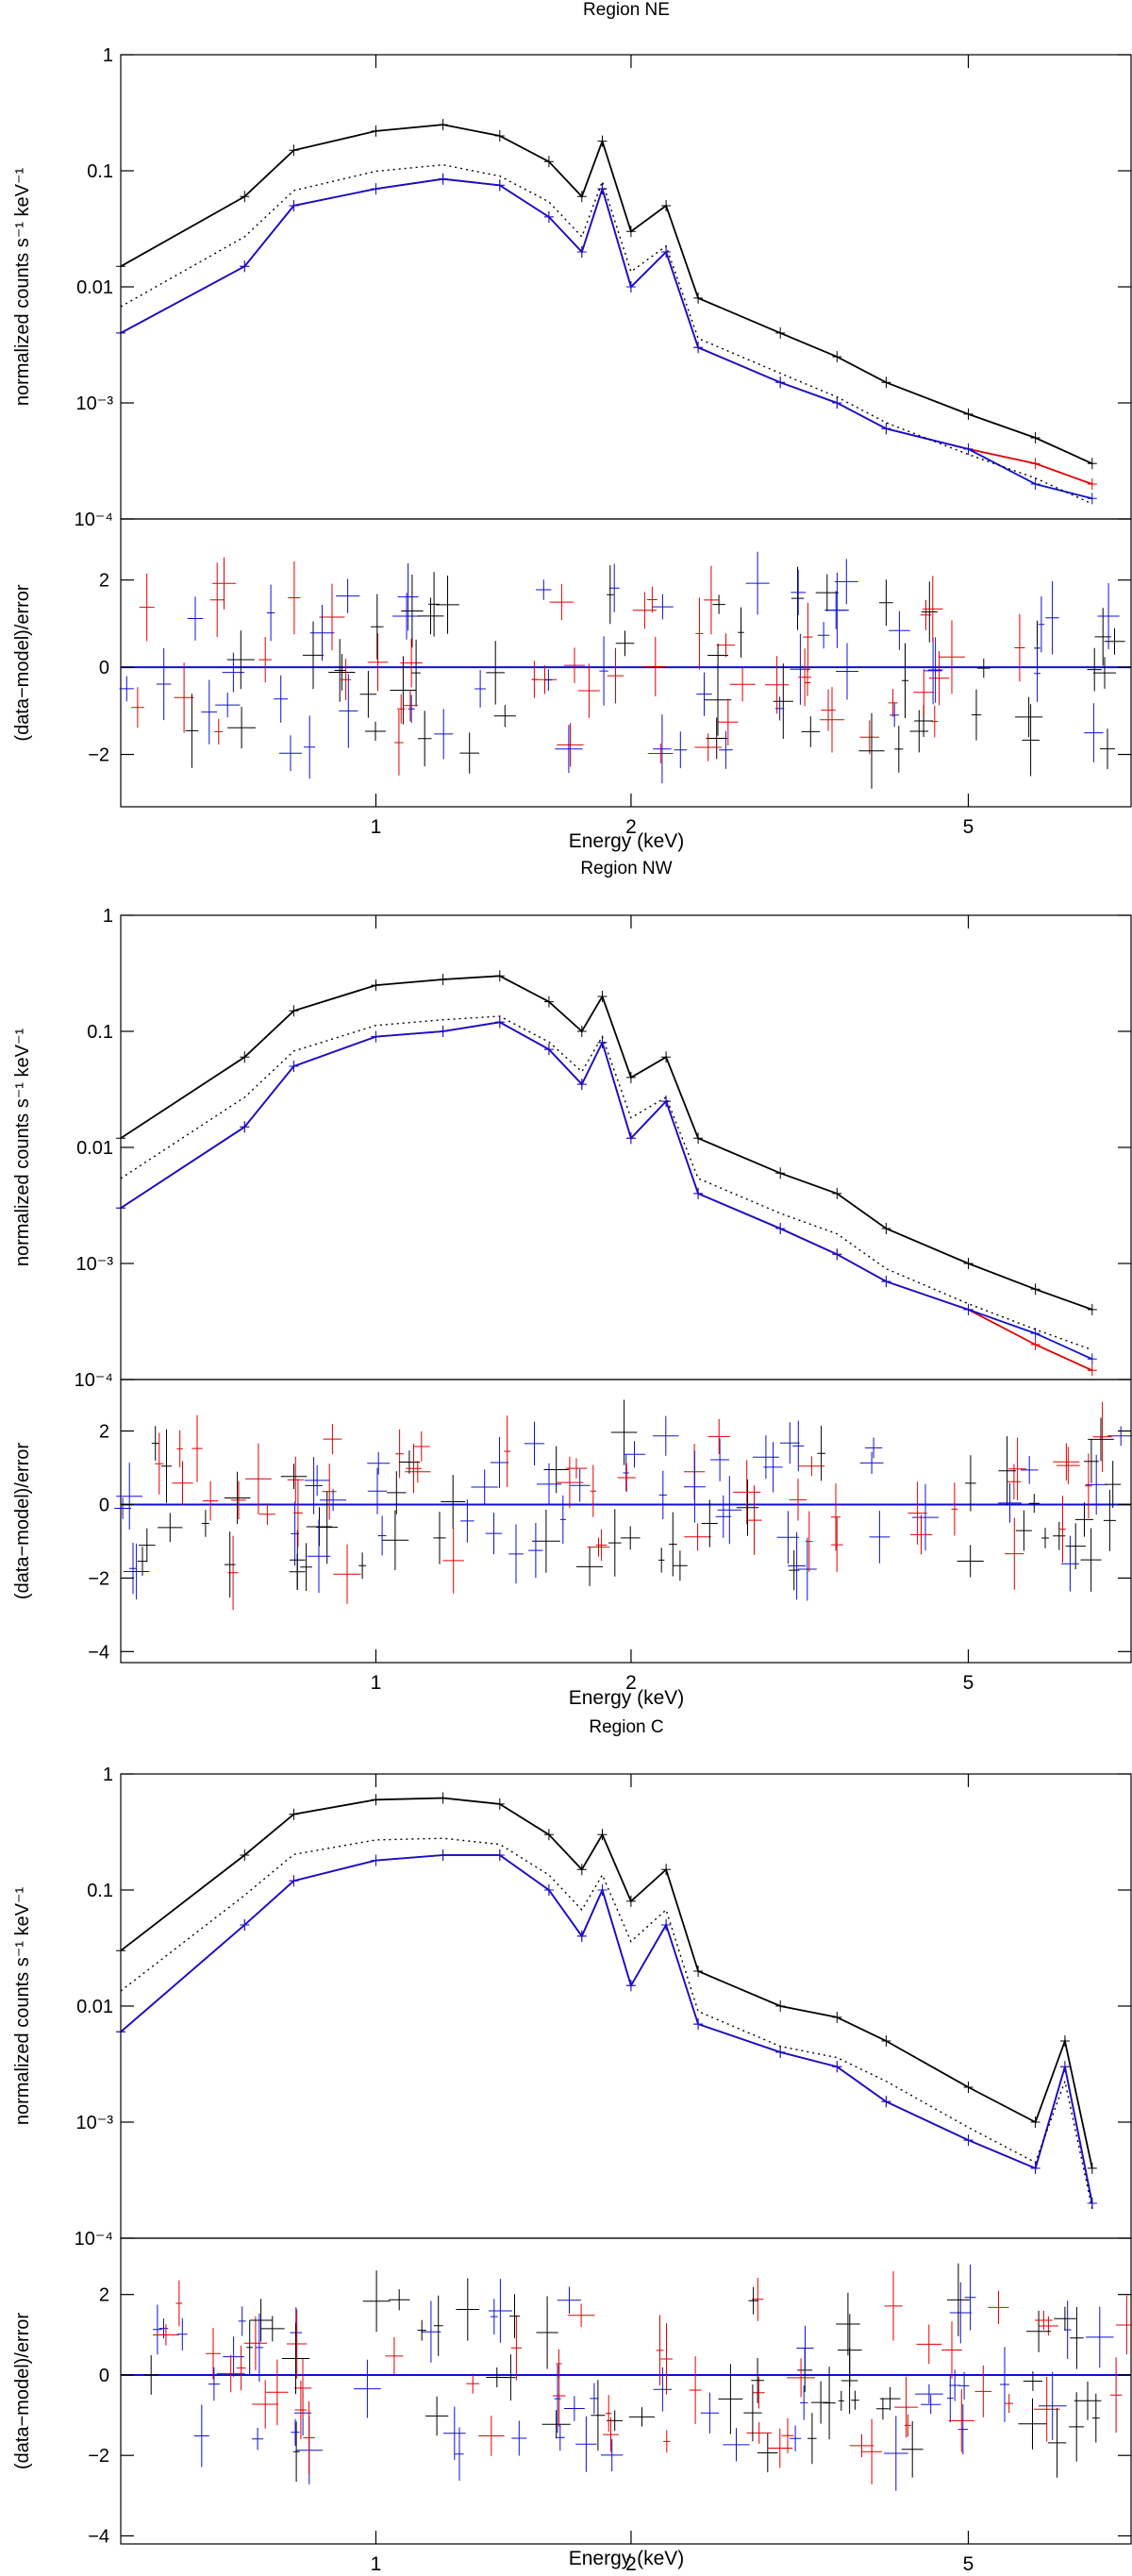  I want to click on residual-y-tick-label: −2, so click(98, 755).